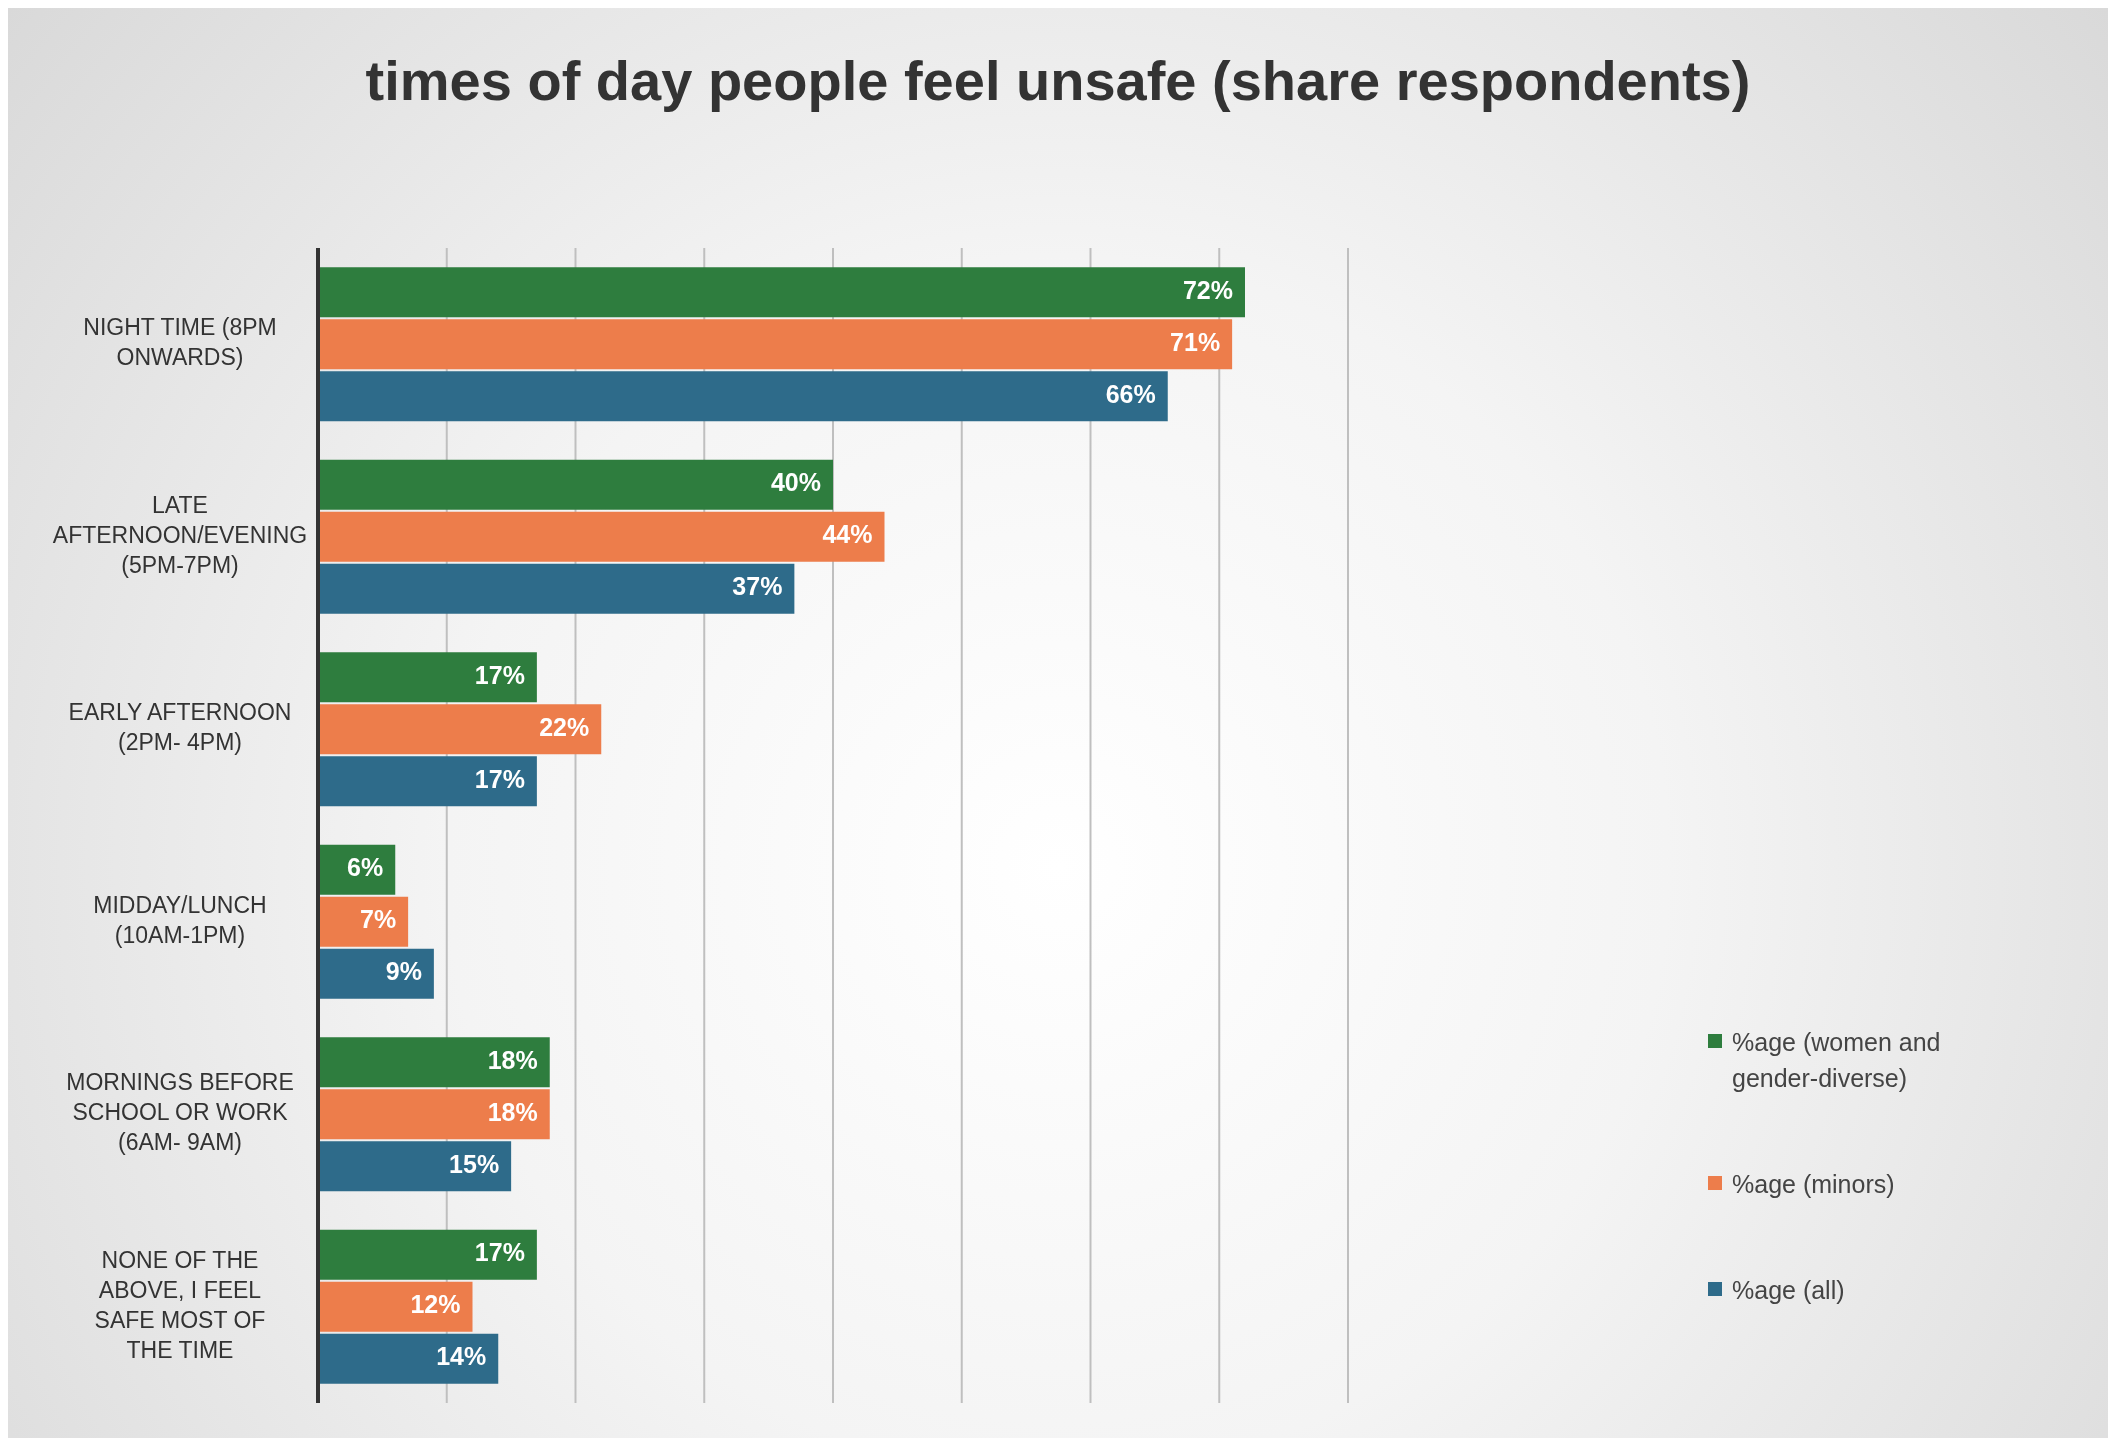 The image size is (2117, 1452). Describe the element at coordinates (180, 534) in the screenshot. I see `y-tick-label: LATE AFTERNOON/EVENING (5PM-7PM)` at that location.